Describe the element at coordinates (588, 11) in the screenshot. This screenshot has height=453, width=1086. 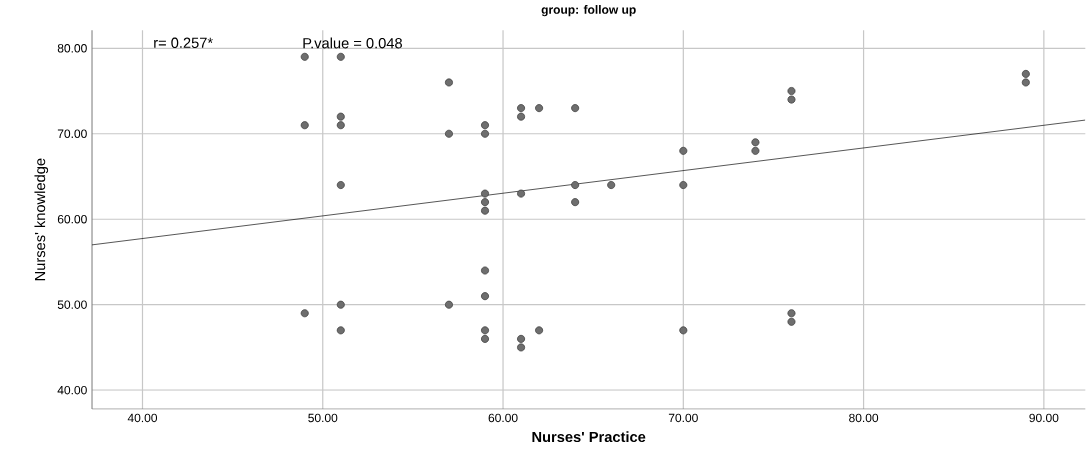
I see `chart-title: group: follow up` at that location.